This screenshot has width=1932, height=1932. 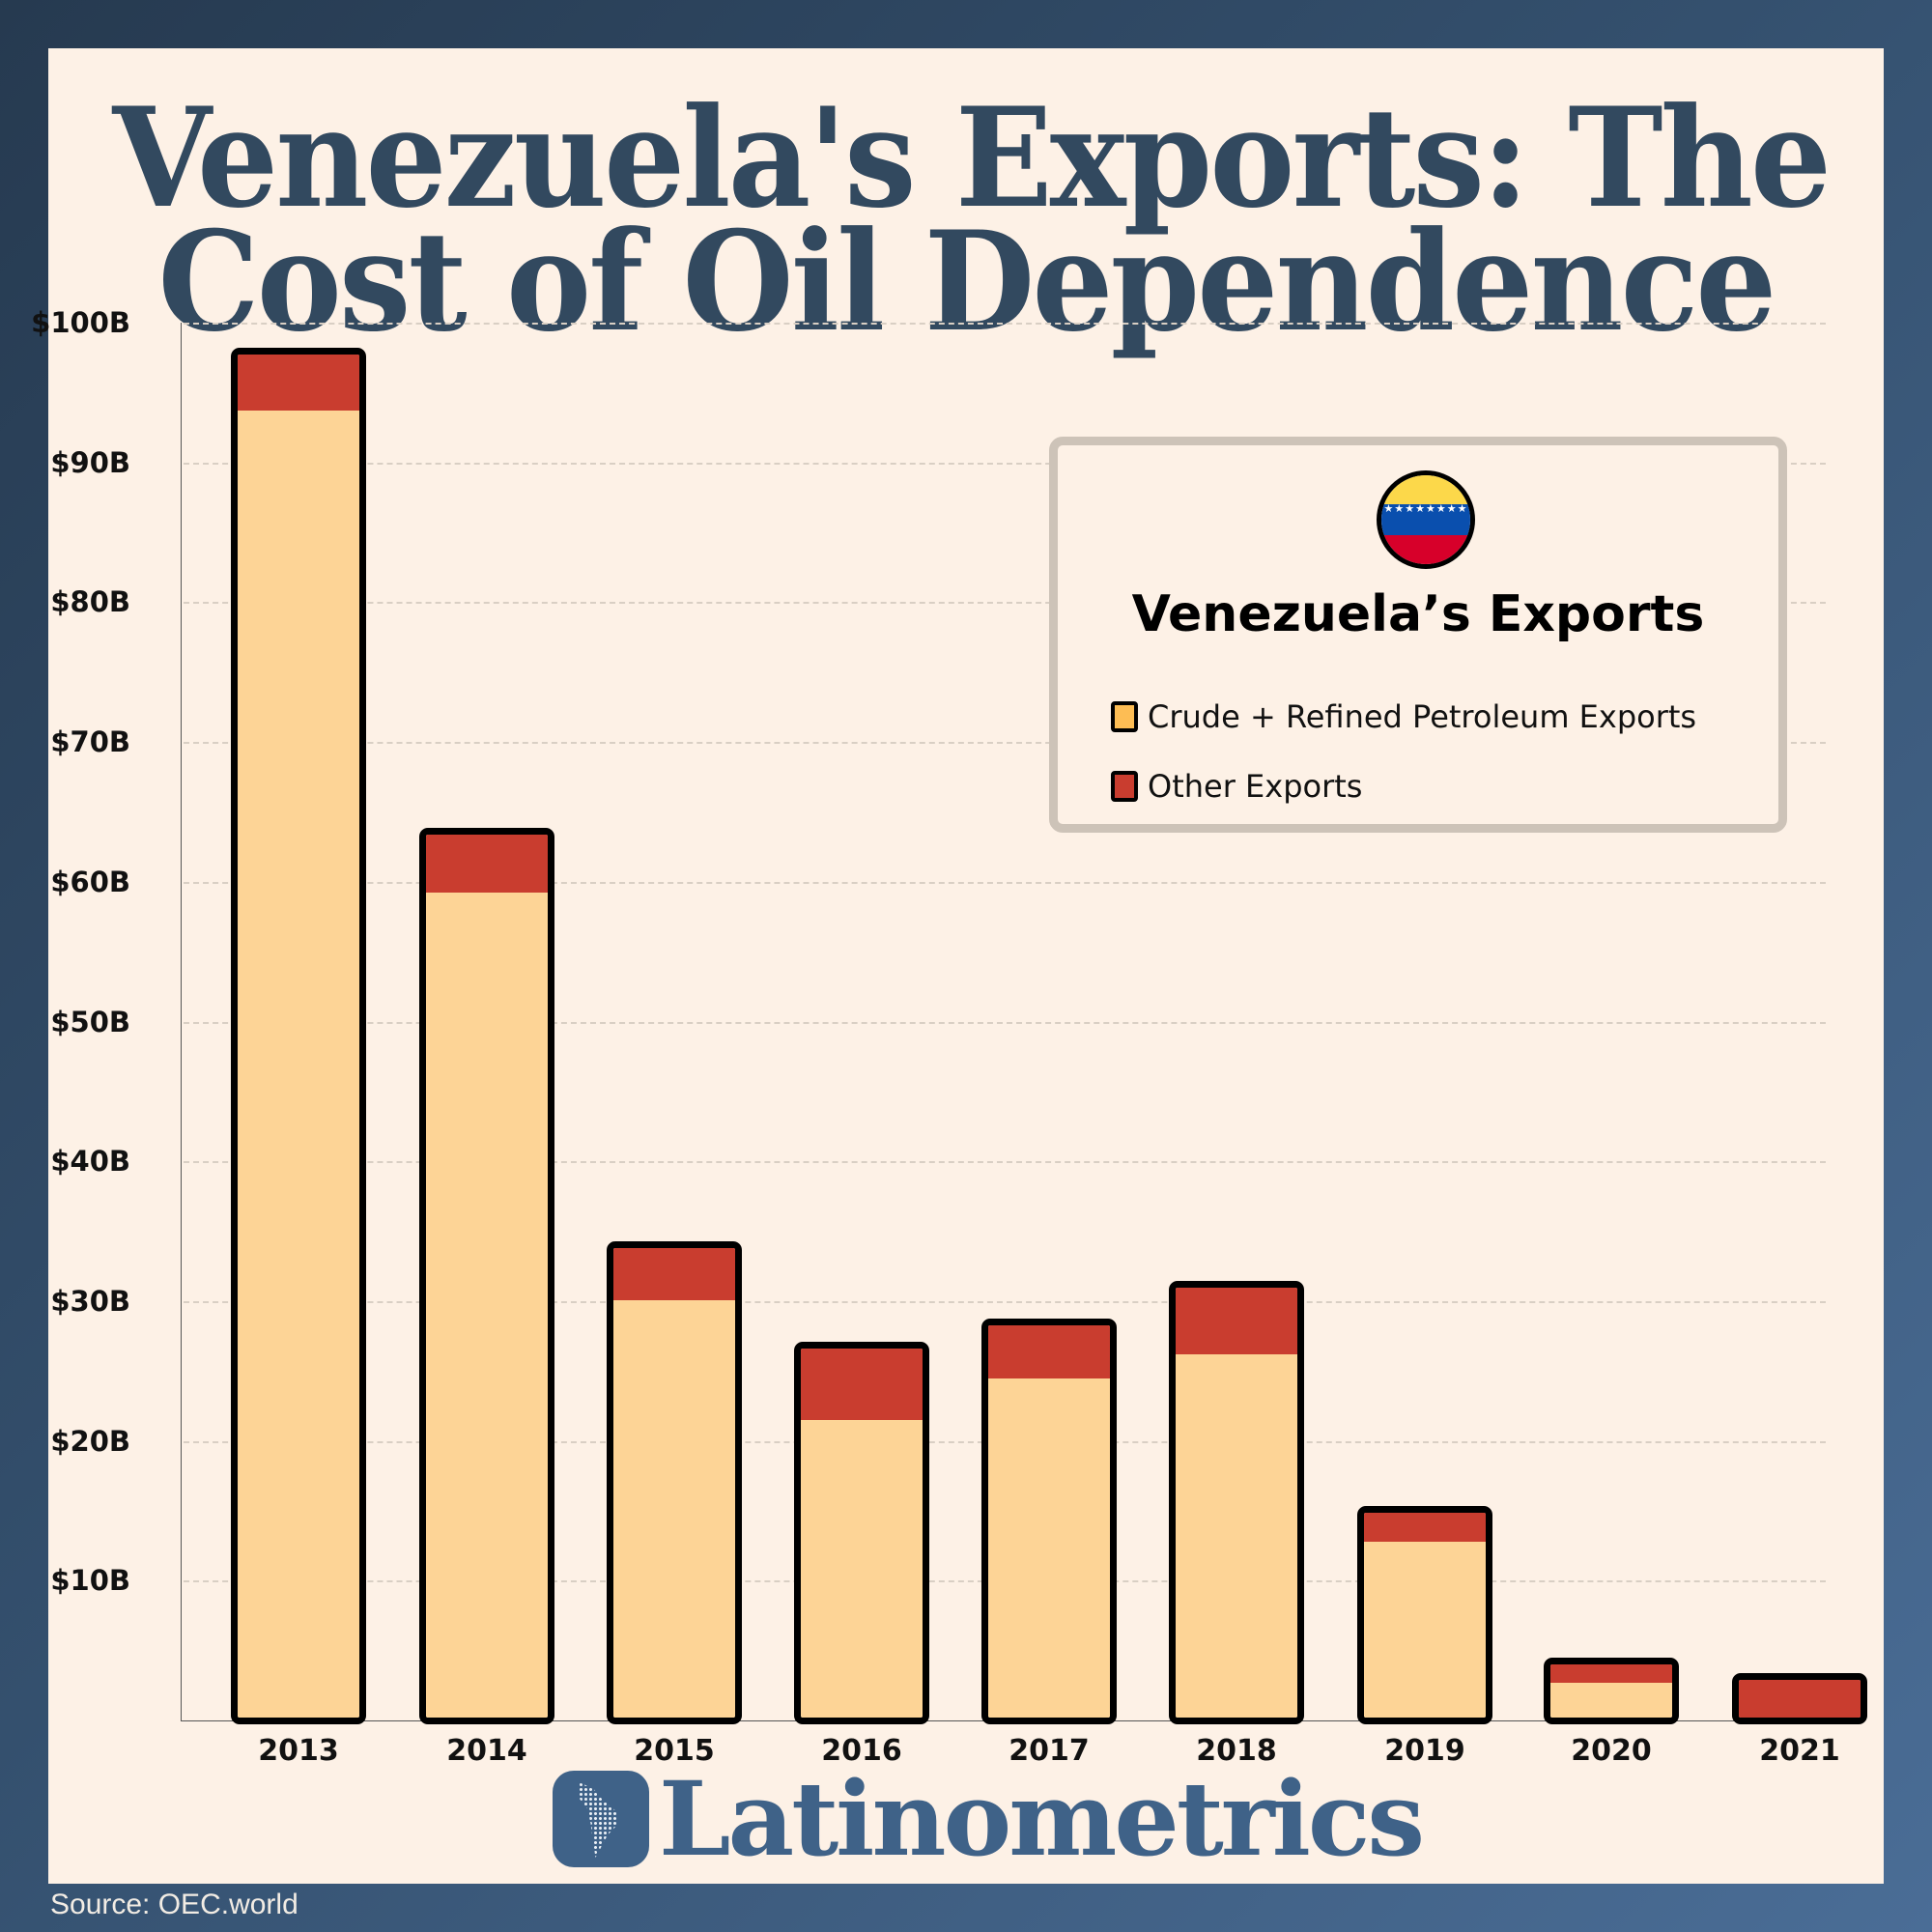 I want to click on y-tick-label: $20B, so click(x=90, y=1441).